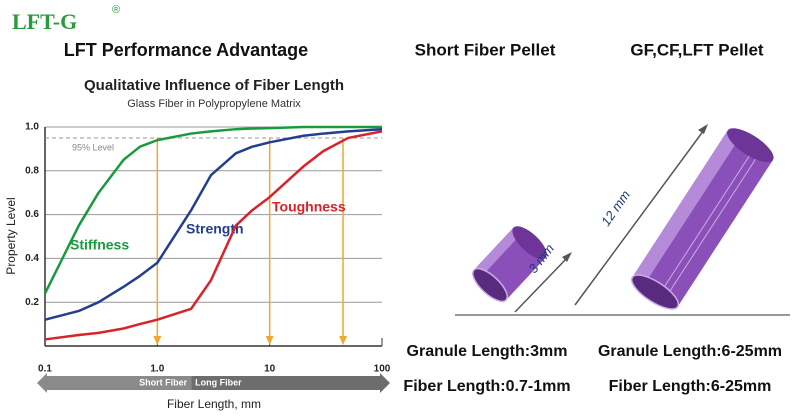 Image resolution: width=799 pixels, height=419 pixels. Describe the element at coordinates (186, 50) in the screenshot. I see `heading: LFT Performance Advantage` at that location.